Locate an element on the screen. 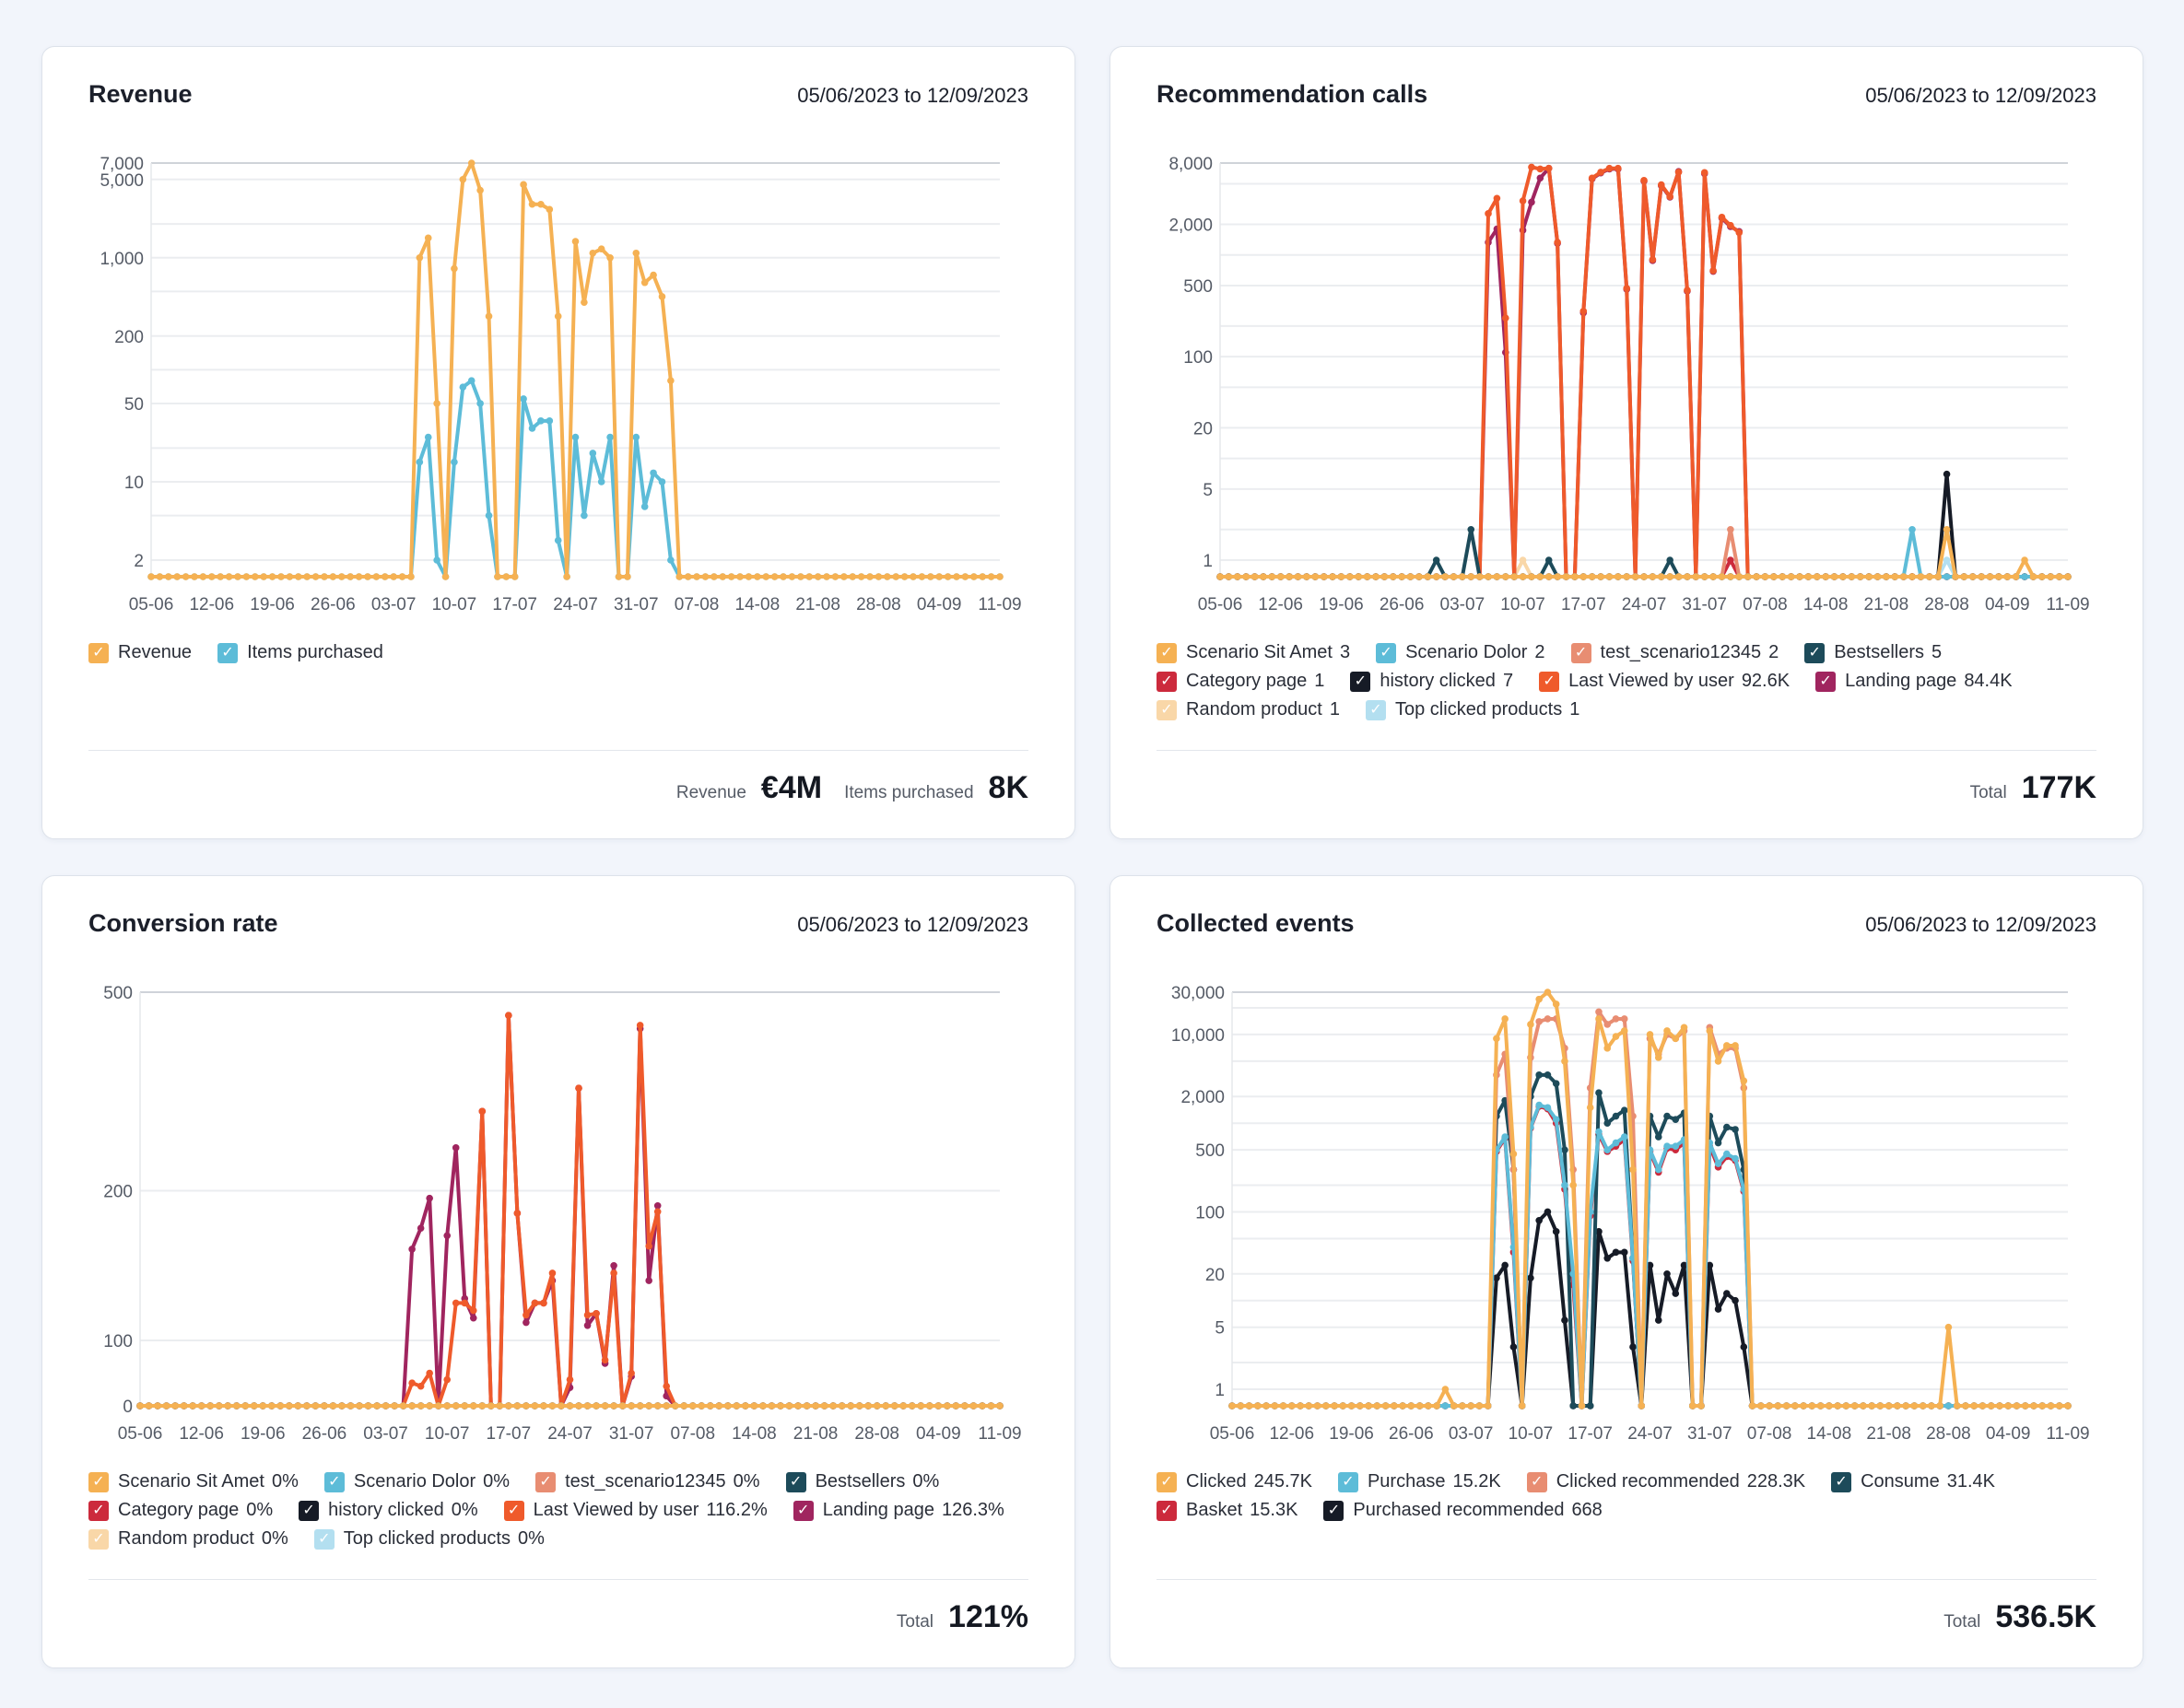 This screenshot has width=2184, height=1708. legend-item: ✓ Items purchased is located at coordinates (300, 652).